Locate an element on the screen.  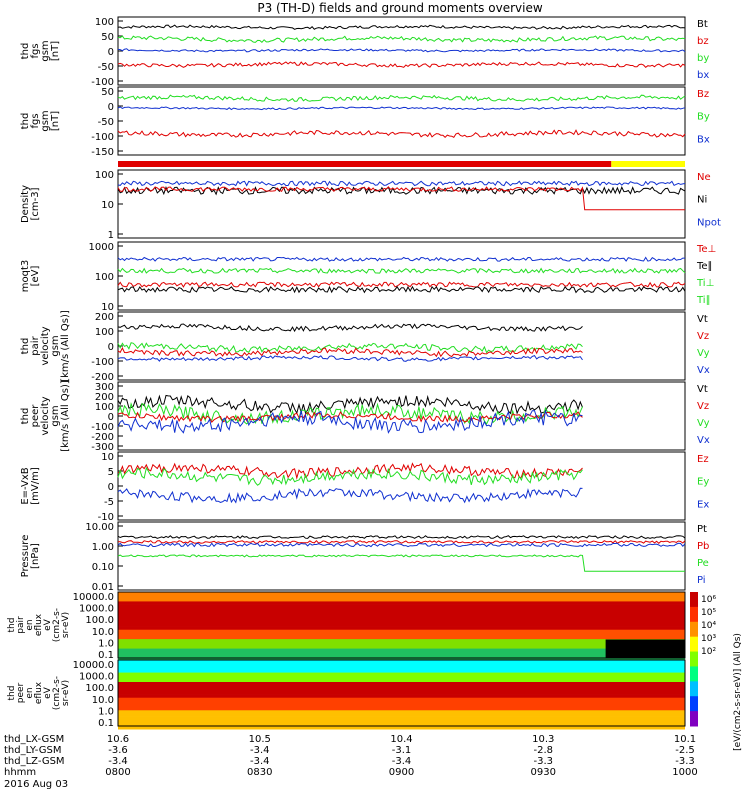
y-tick-label: 5 is located at coordinates (111, 472).